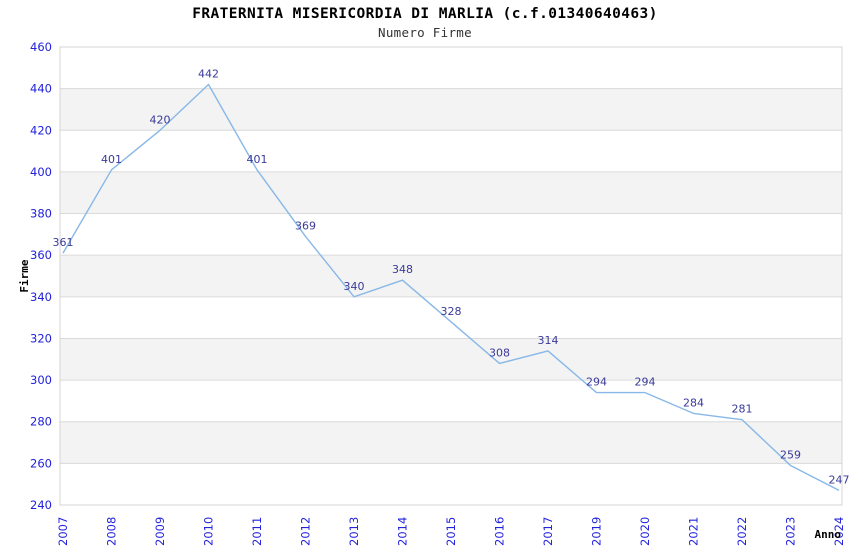 The image size is (850, 550). I want to click on chart-subtitle: Numero Firme, so click(425, 32).